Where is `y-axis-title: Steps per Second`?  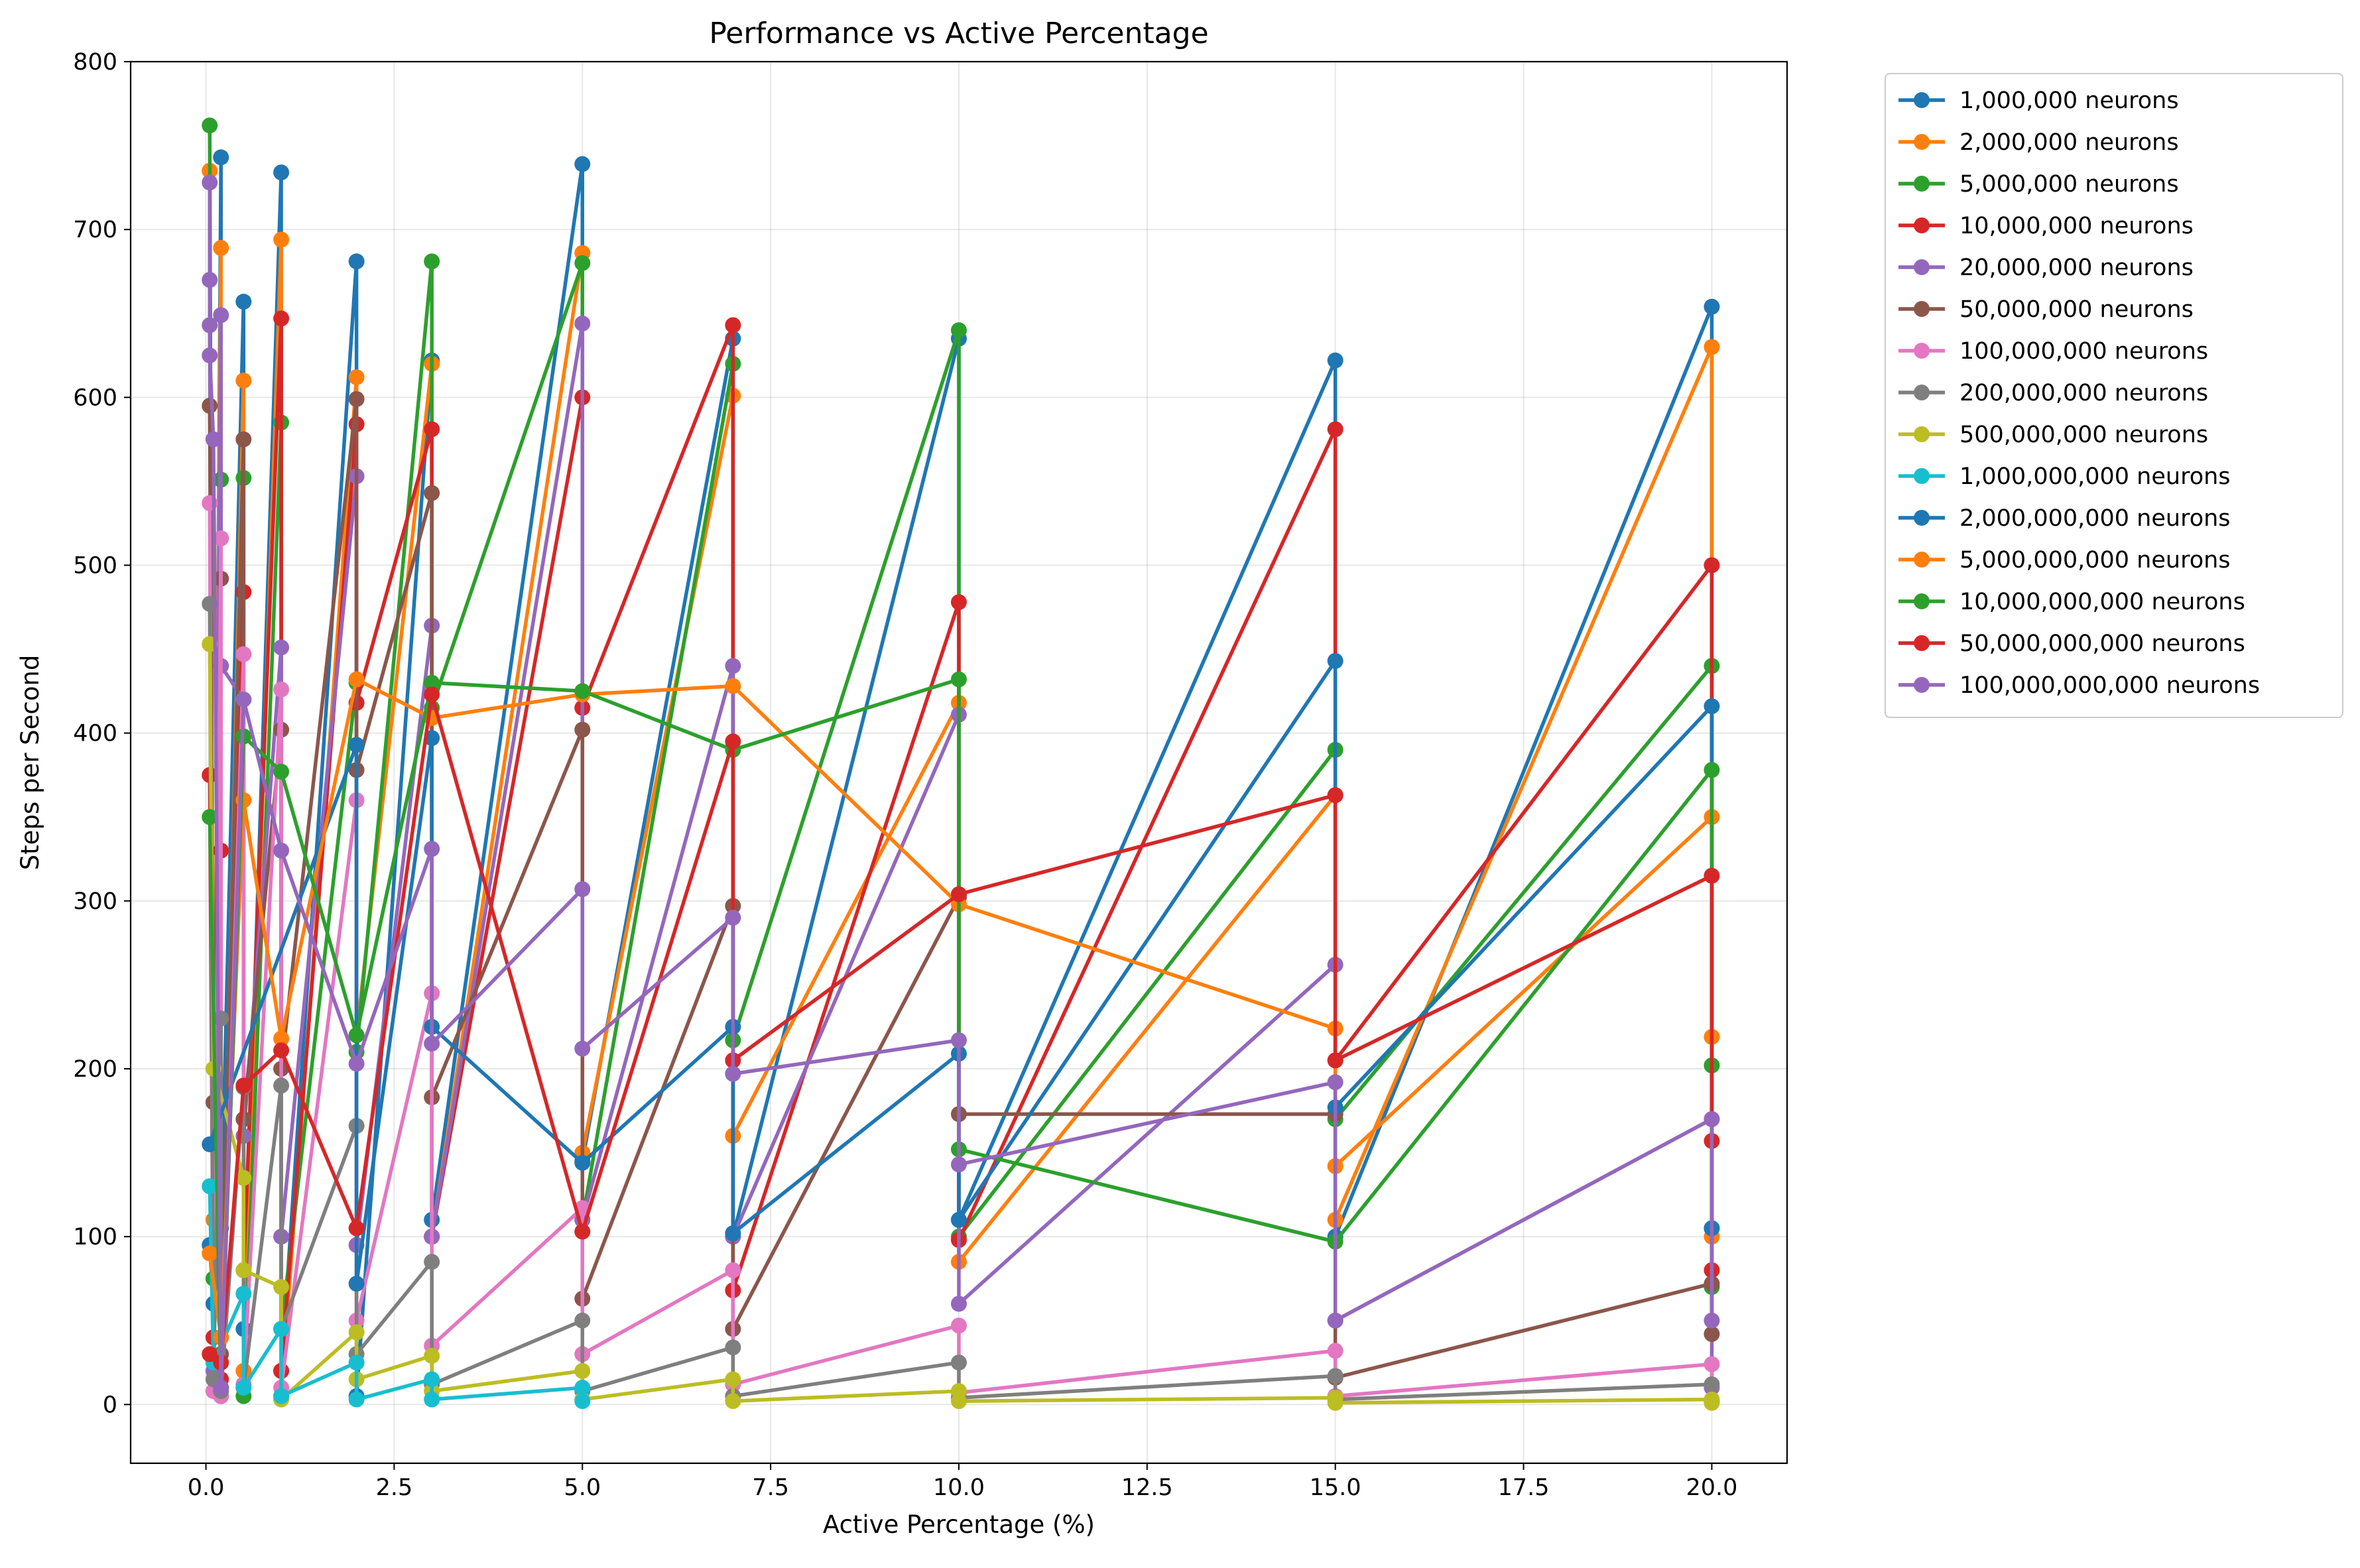 y-axis-title: Steps per Second is located at coordinates (30, 763).